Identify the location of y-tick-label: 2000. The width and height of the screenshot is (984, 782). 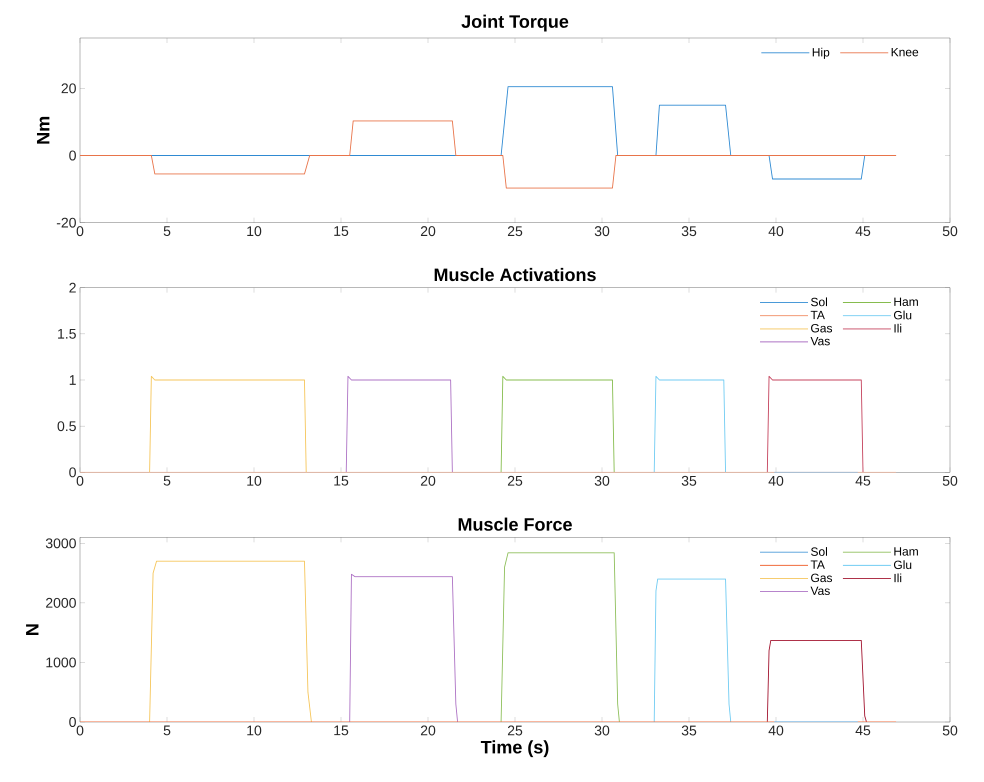
(61, 603).